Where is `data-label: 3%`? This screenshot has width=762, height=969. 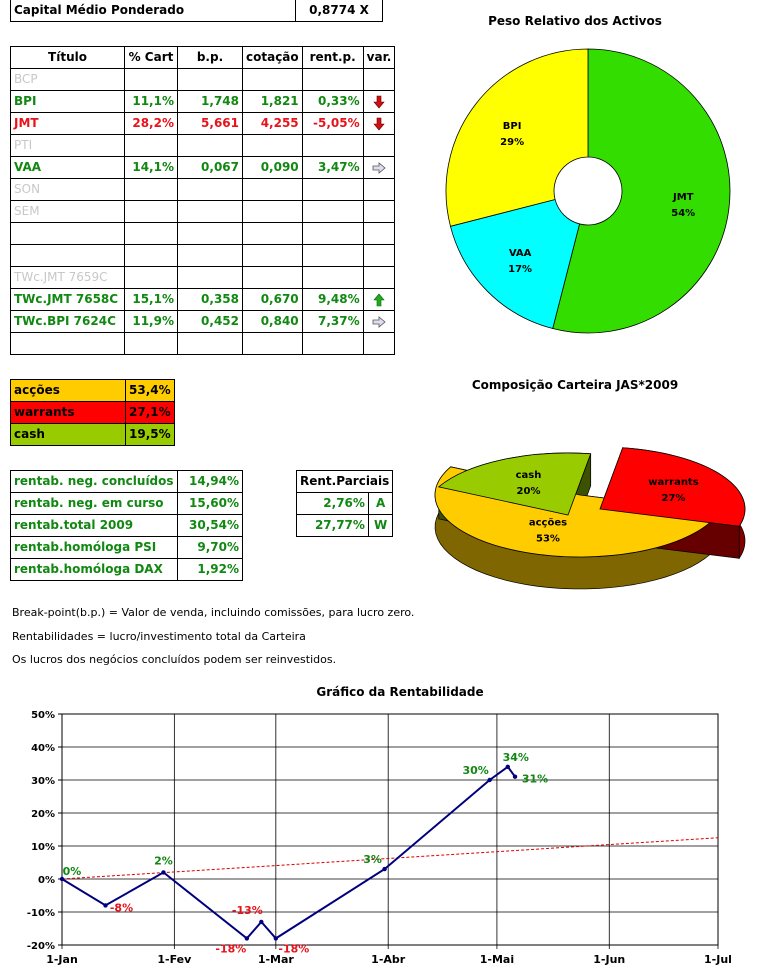
data-label: 3% is located at coordinates (372, 859).